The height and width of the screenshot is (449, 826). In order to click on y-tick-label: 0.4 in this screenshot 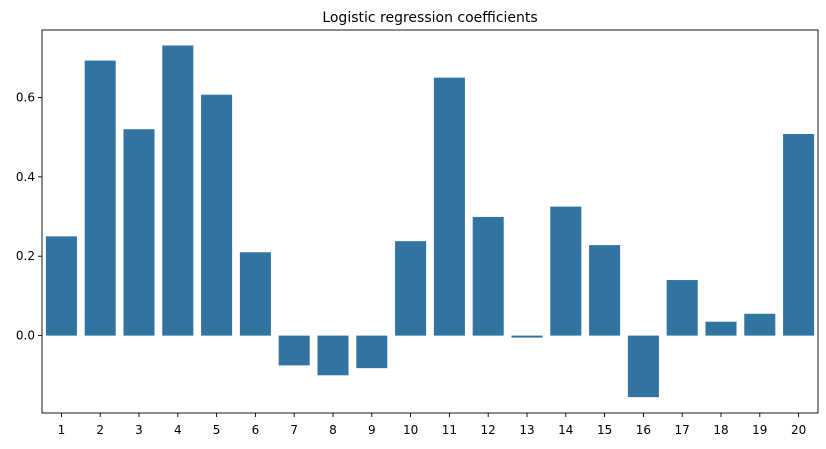, I will do `click(25, 177)`.